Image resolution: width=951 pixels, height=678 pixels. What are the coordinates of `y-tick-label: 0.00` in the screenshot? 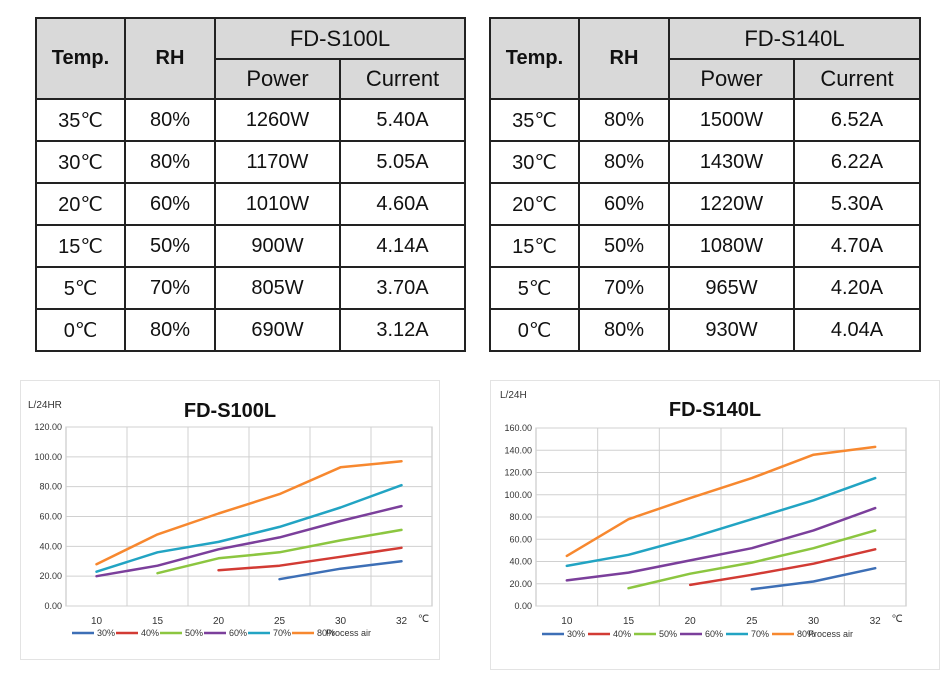 It's located at (523, 606).